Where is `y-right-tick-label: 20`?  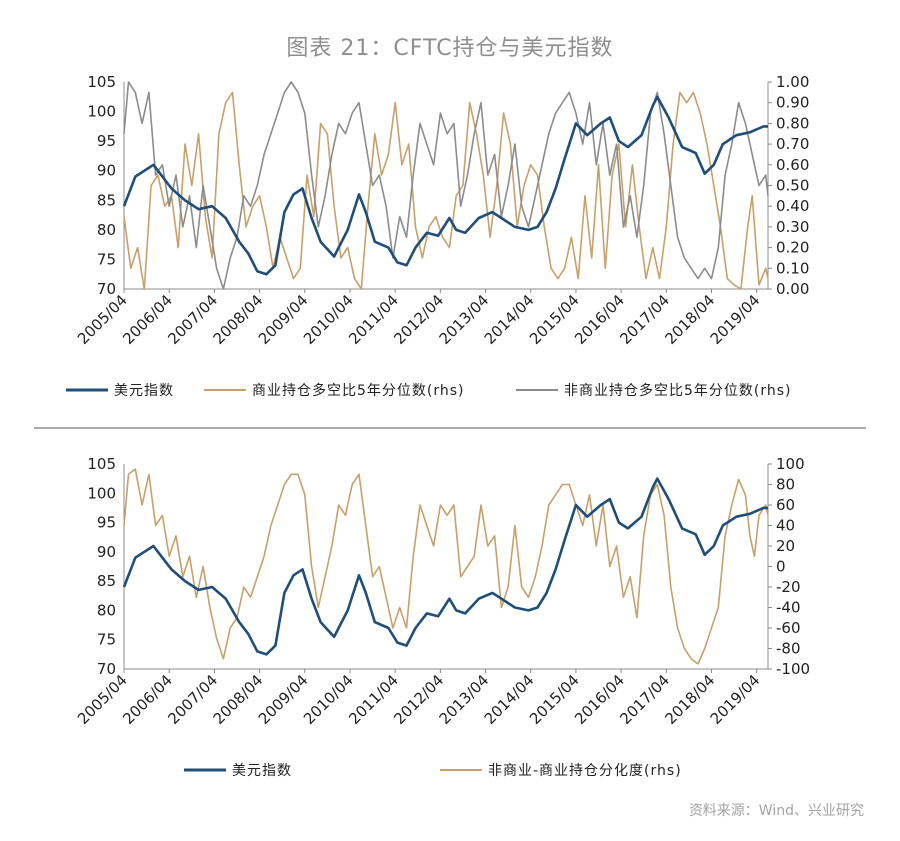
y-right-tick-label: 20 is located at coordinates (785, 546).